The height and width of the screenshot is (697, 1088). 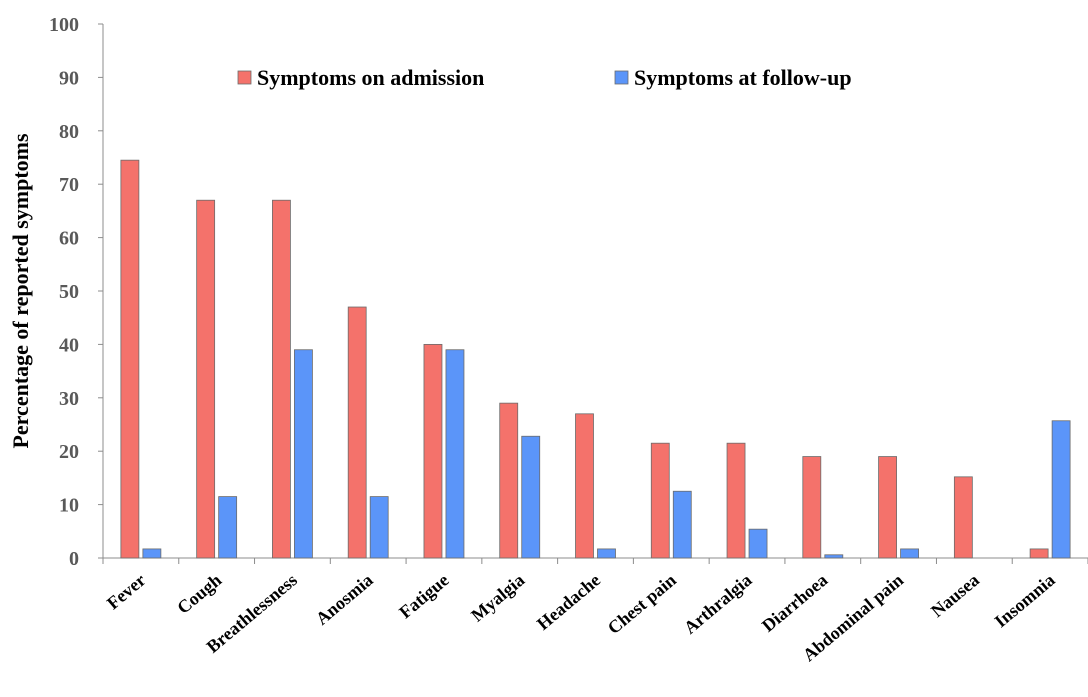 I want to click on category-label: Insomnia, so click(x=1025, y=601).